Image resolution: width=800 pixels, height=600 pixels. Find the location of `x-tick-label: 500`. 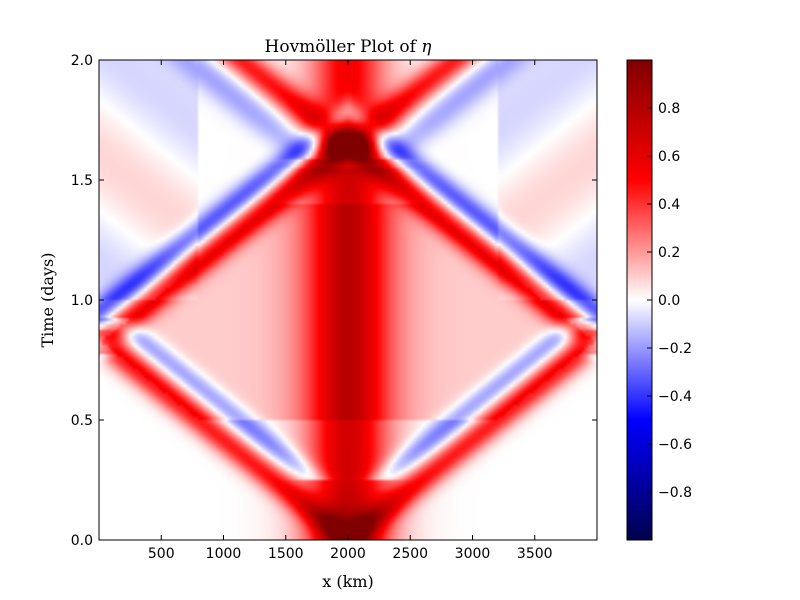

x-tick-label: 500 is located at coordinates (161, 554).